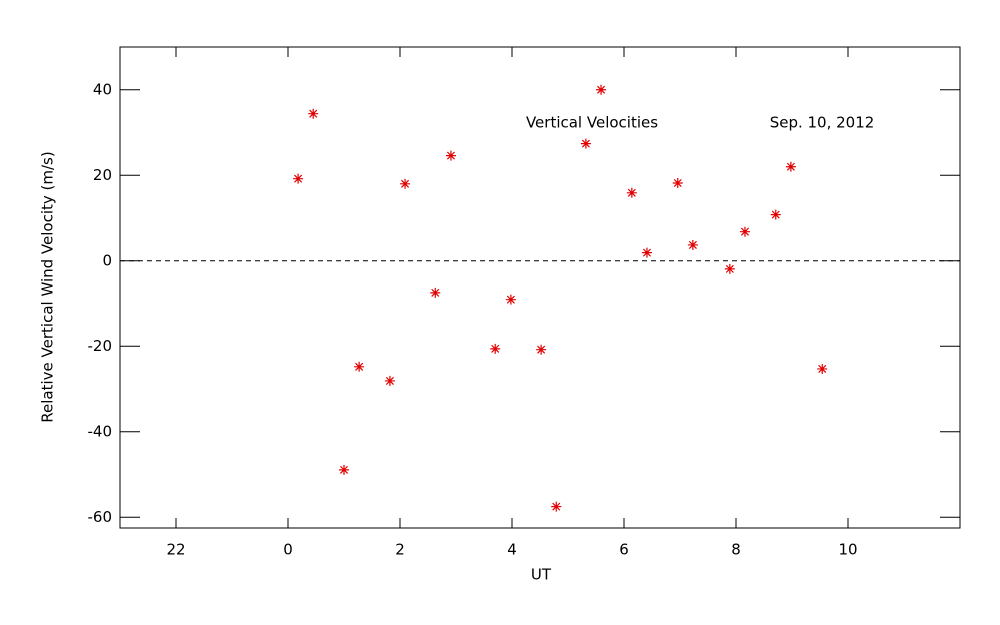 This screenshot has width=1000, height=625. What do you see at coordinates (102, 89) in the screenshot?
I see `y-tick-label: 40` at bounding box center [102, 89].